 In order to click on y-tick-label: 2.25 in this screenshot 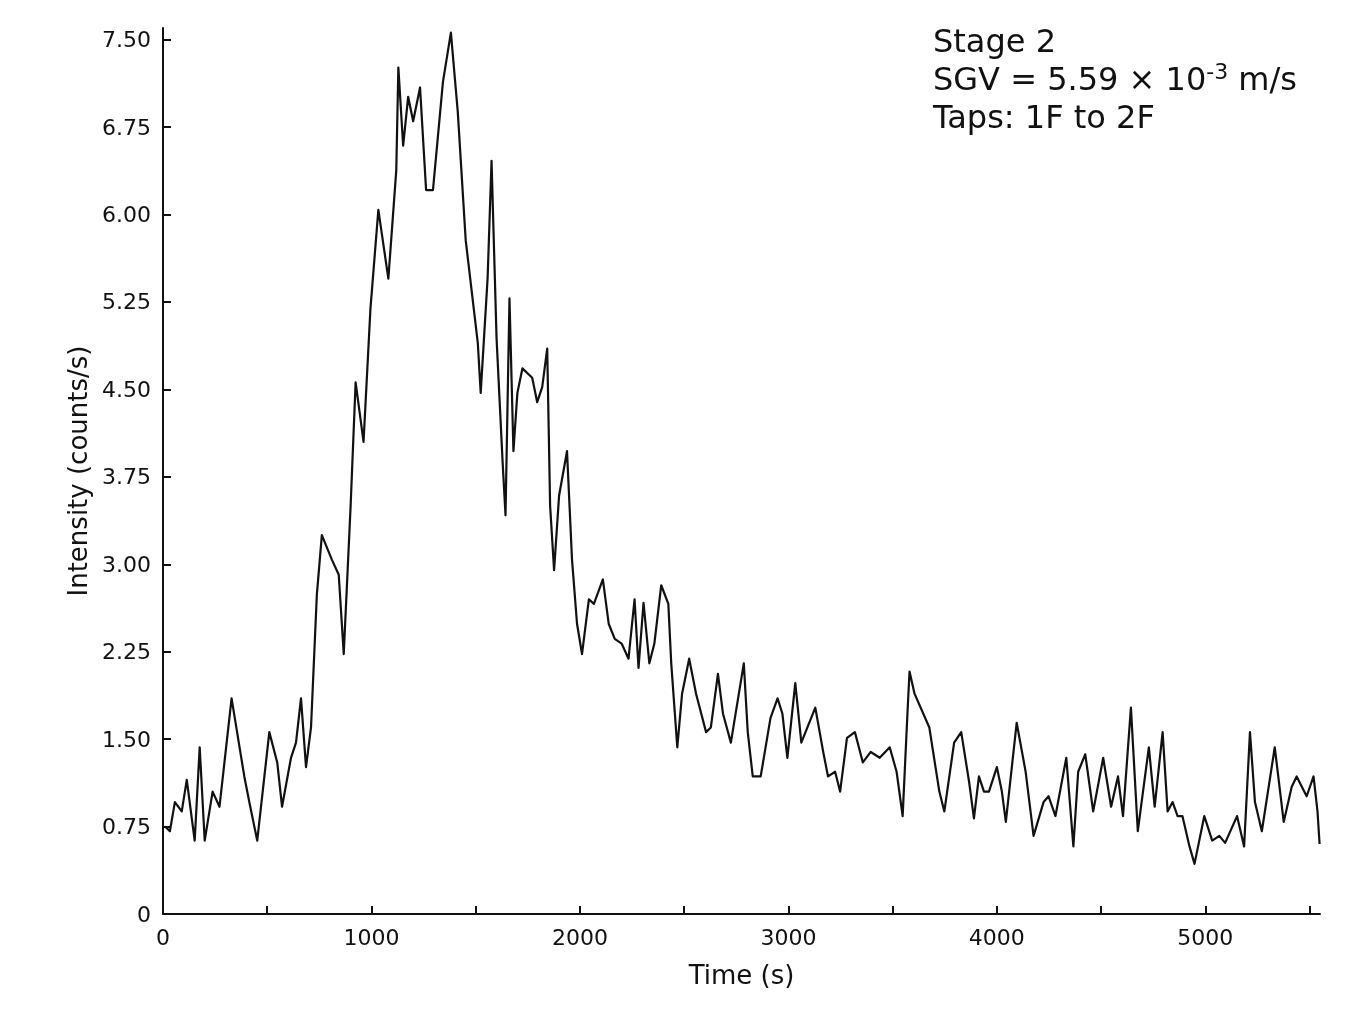, I will do `click(126, 652)`.